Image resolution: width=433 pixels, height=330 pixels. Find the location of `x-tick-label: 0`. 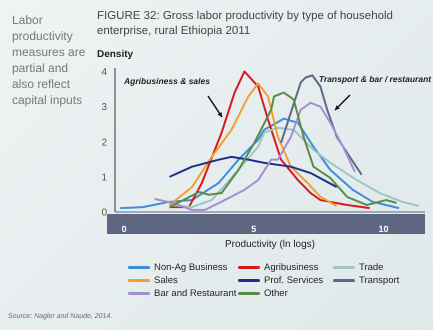

x-tick-label: 0 is located at coordinates (124, 229).